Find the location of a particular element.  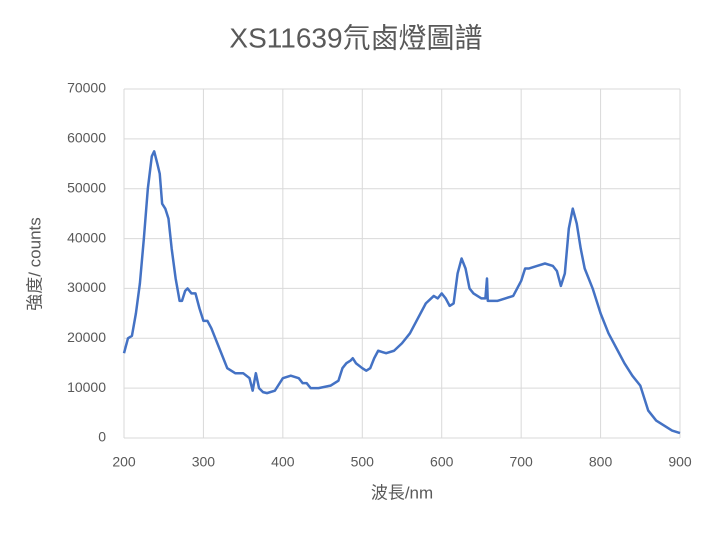

x-tick-label: 800 is located at coordinates (601, 462).